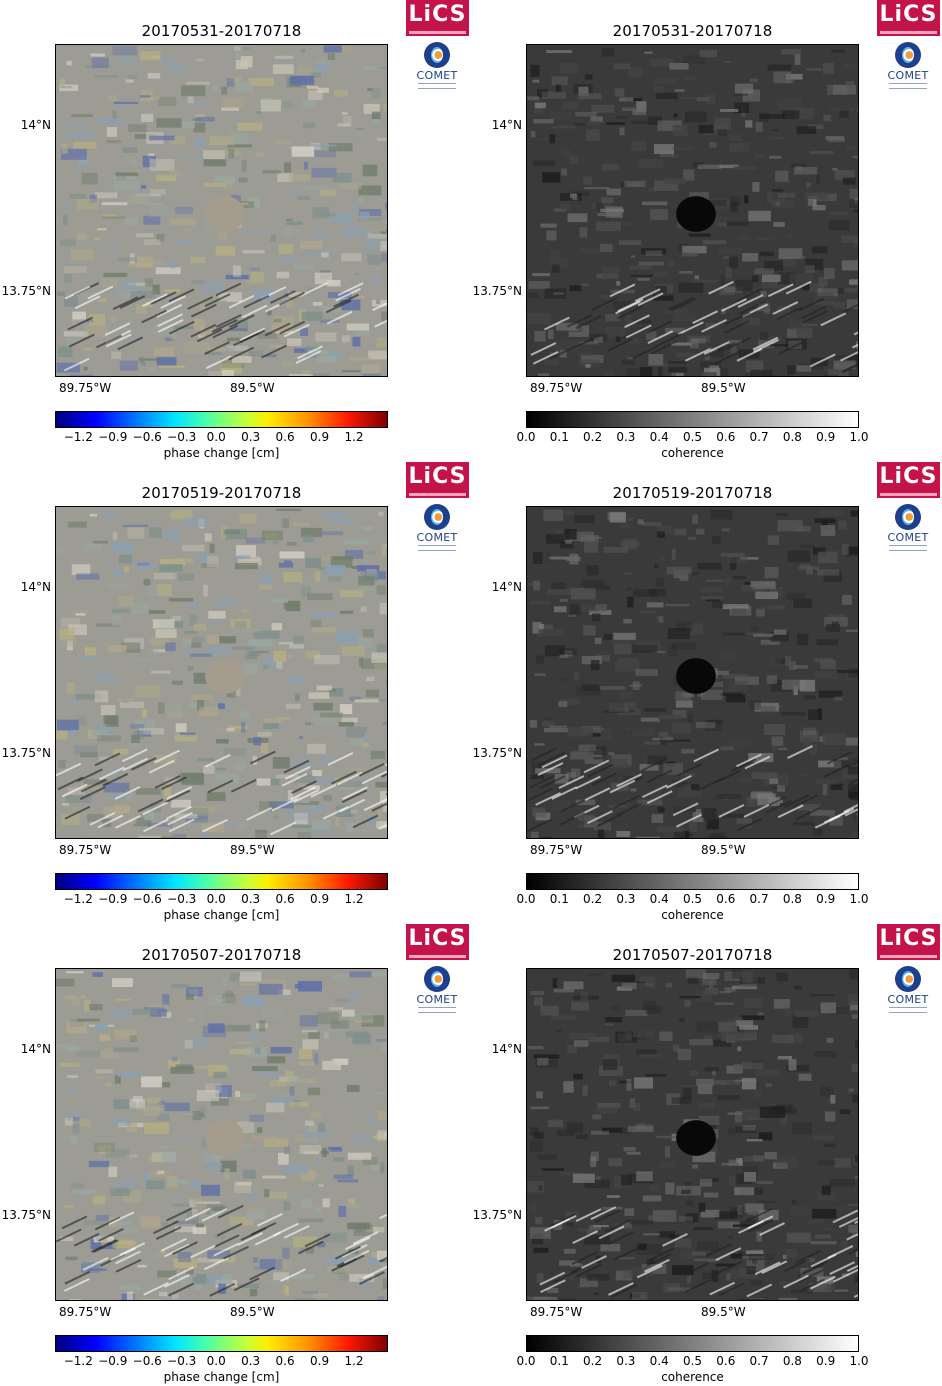  What do you see at coordinates (559, 437) in the screenshot?
I see `colorbar-tick-label: 0.1` at bounding box center [559, 437].